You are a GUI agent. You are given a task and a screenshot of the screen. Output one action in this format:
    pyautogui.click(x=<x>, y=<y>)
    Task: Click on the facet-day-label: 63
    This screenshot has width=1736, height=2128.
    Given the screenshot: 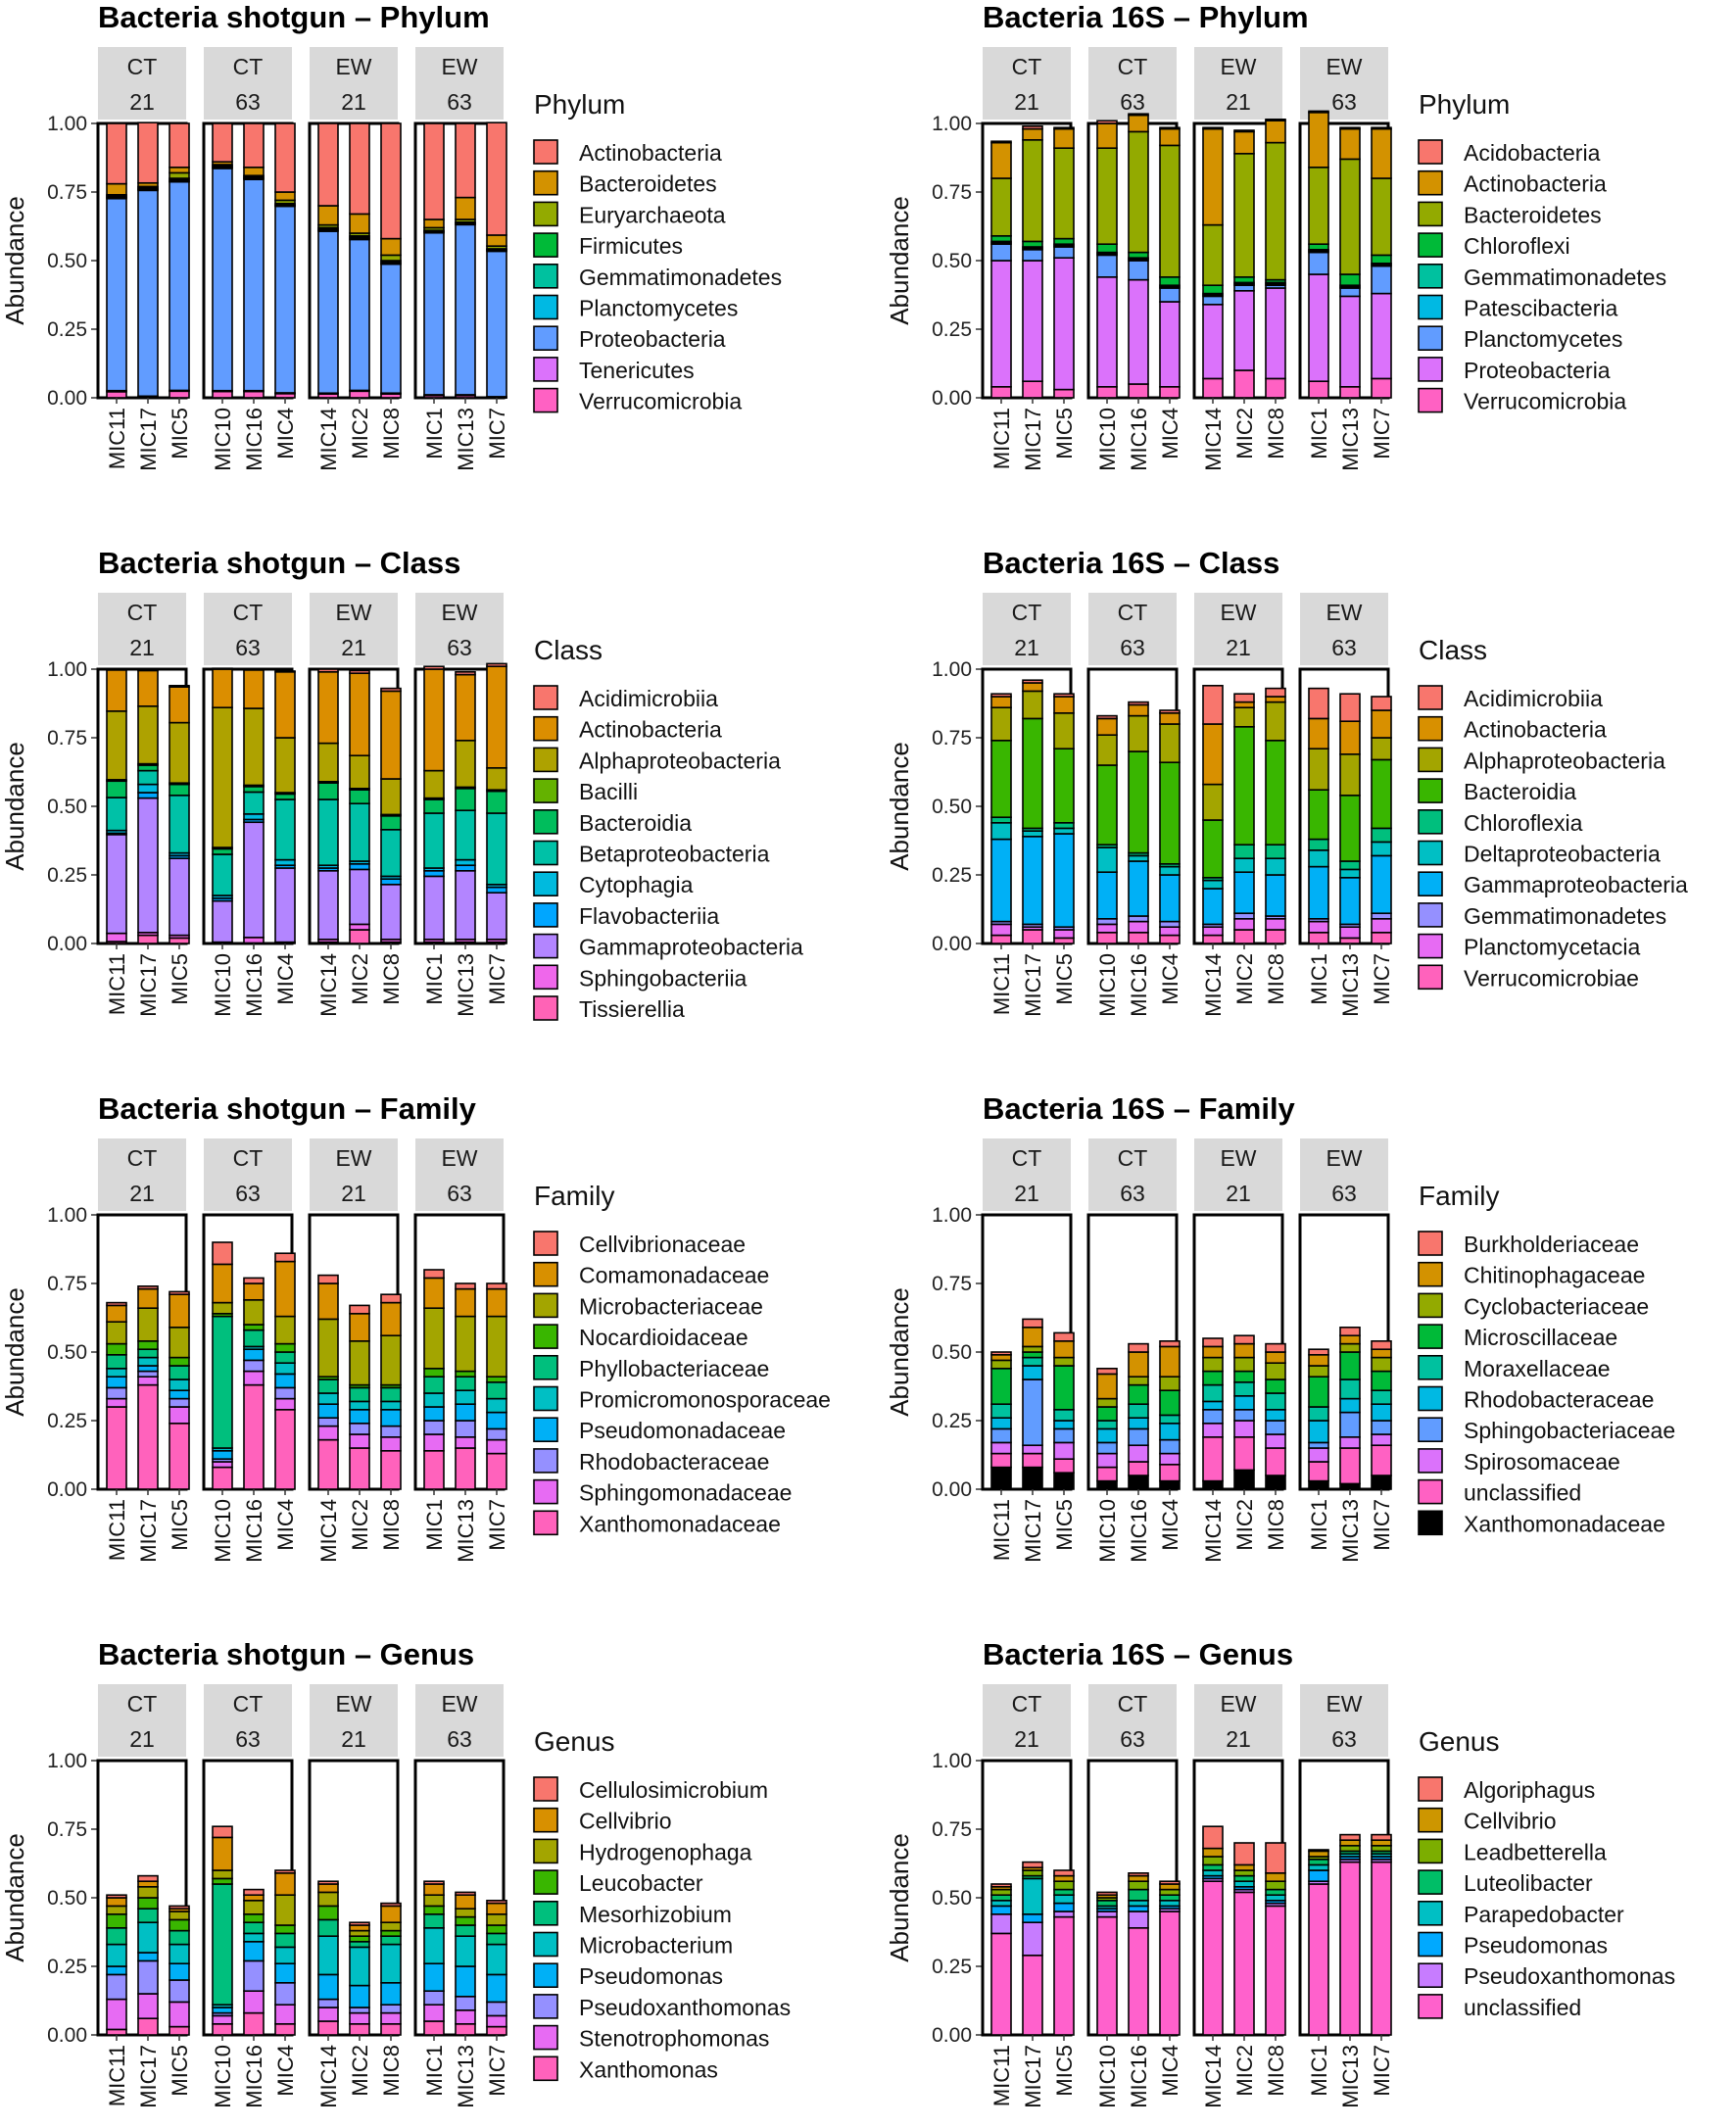 What is the action you would take?
    pyautogui.click(x=1344, y=1193)
    